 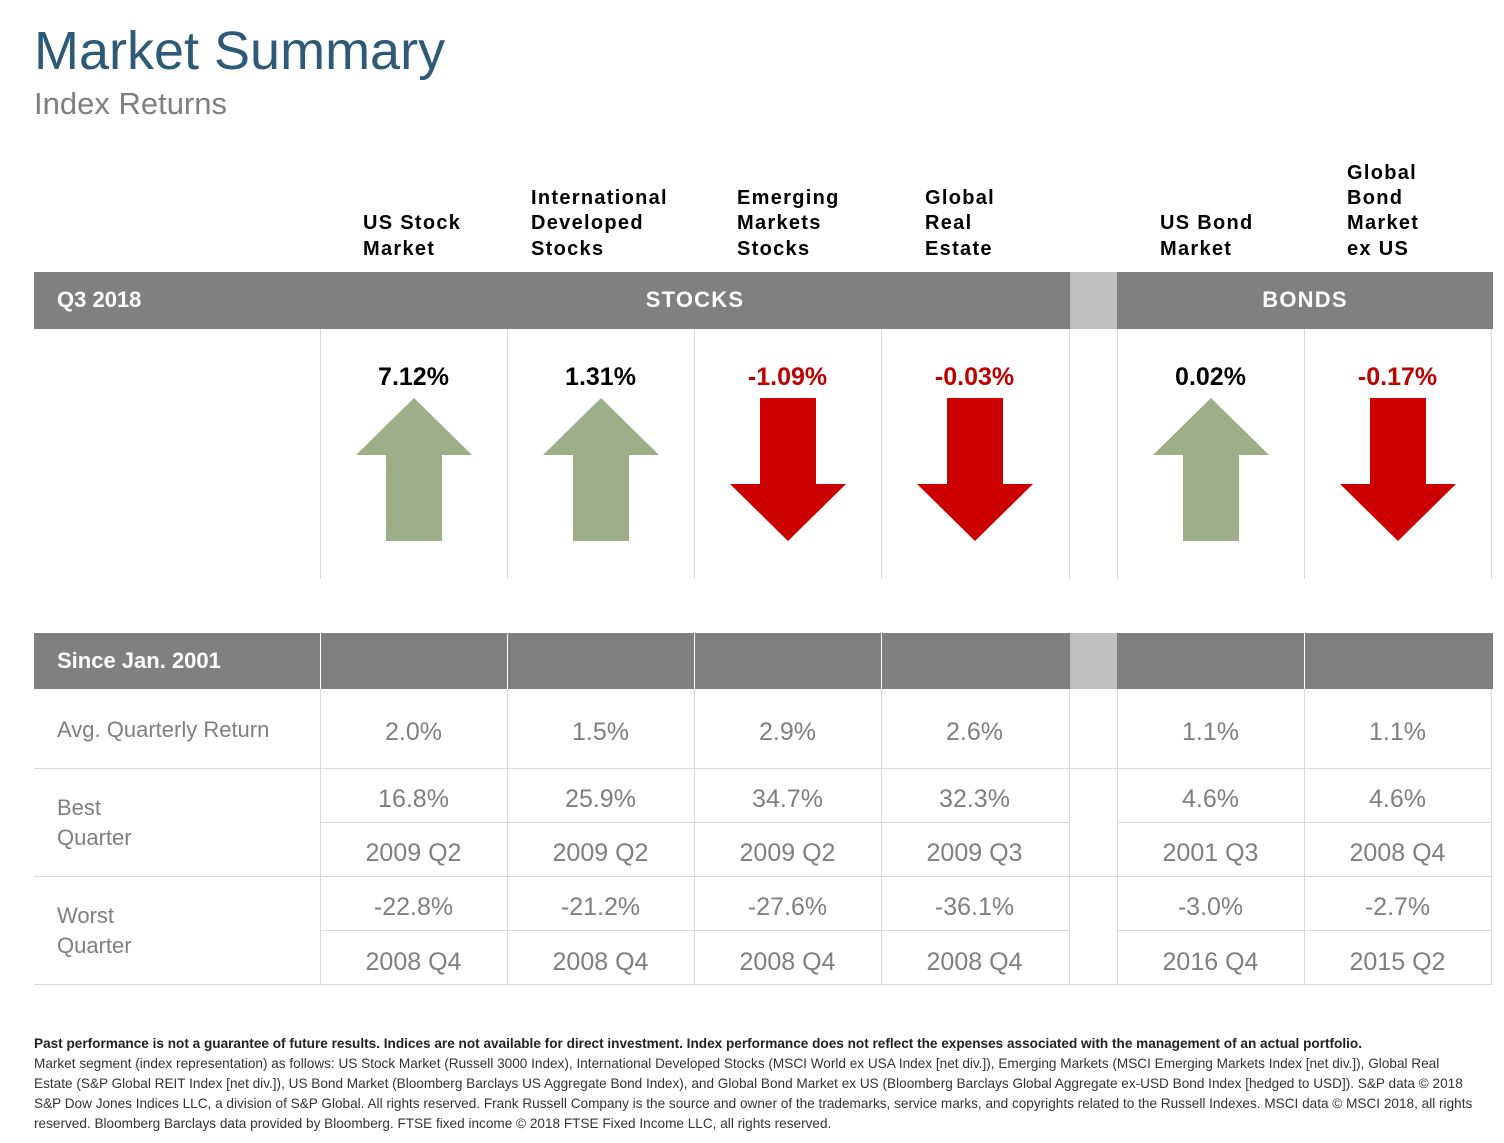 What do you see at coordinates (1397, 962) in the screenshot?
I see `worst-quarter-date-cell: 2015 Q2` at bounding box center [1397, 962].